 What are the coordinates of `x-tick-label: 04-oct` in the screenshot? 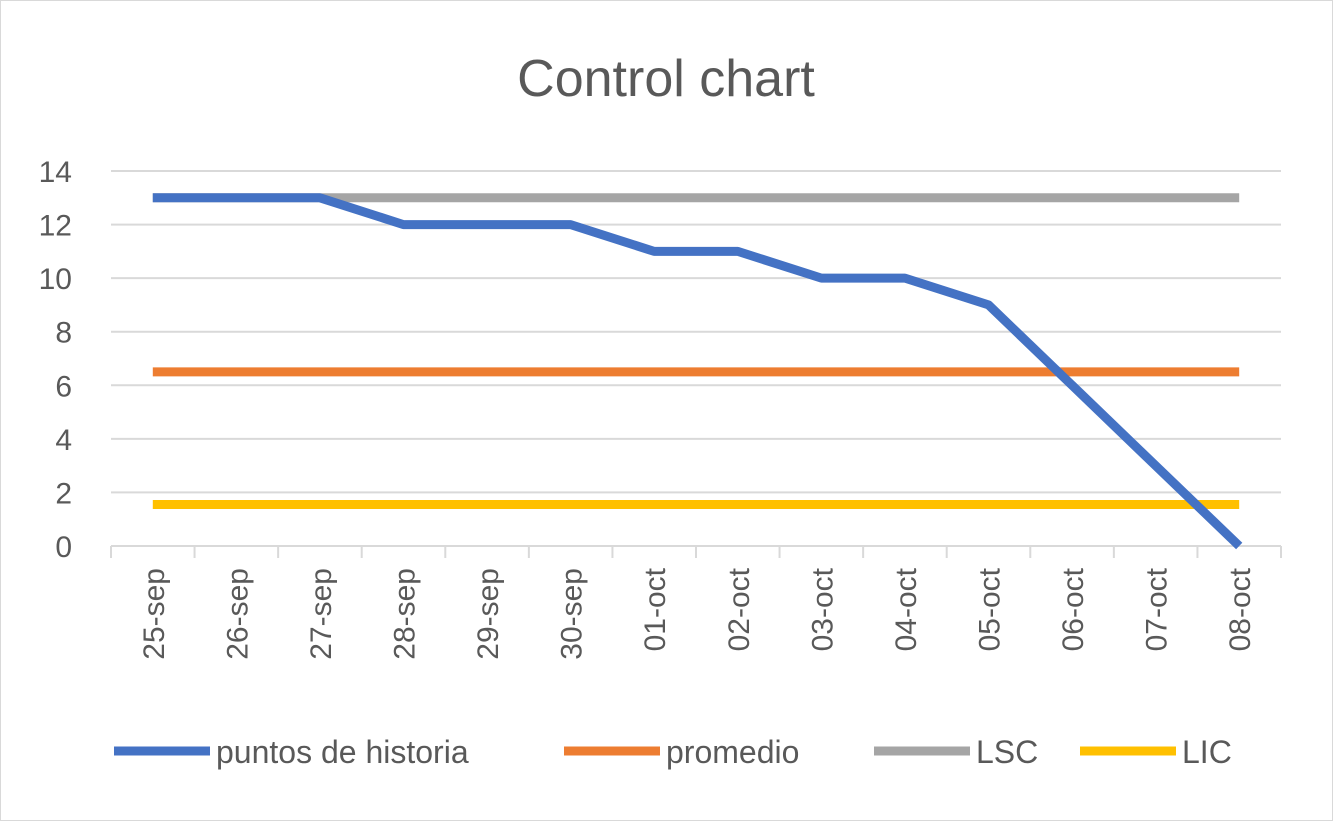 It's located at (906, 609).